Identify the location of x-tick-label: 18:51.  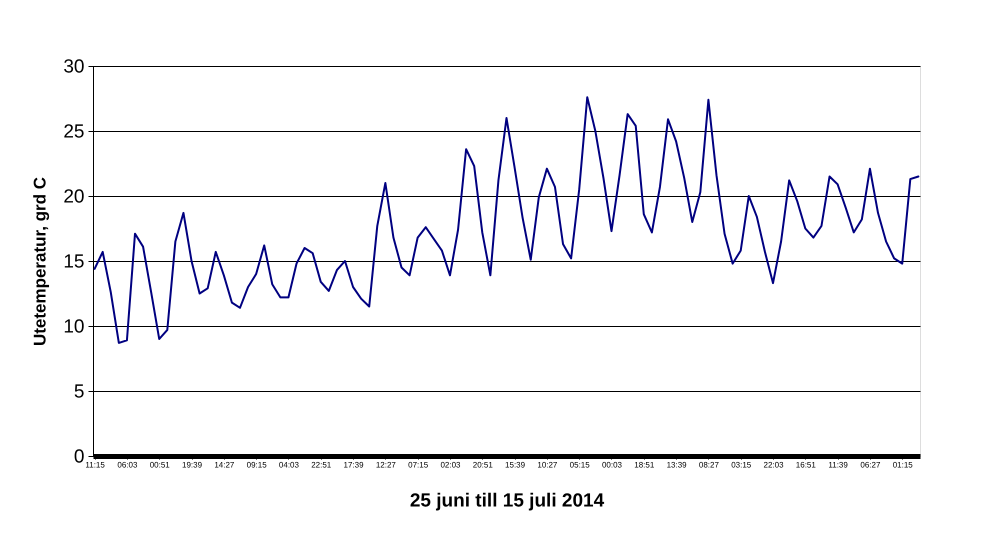
(644, 465).